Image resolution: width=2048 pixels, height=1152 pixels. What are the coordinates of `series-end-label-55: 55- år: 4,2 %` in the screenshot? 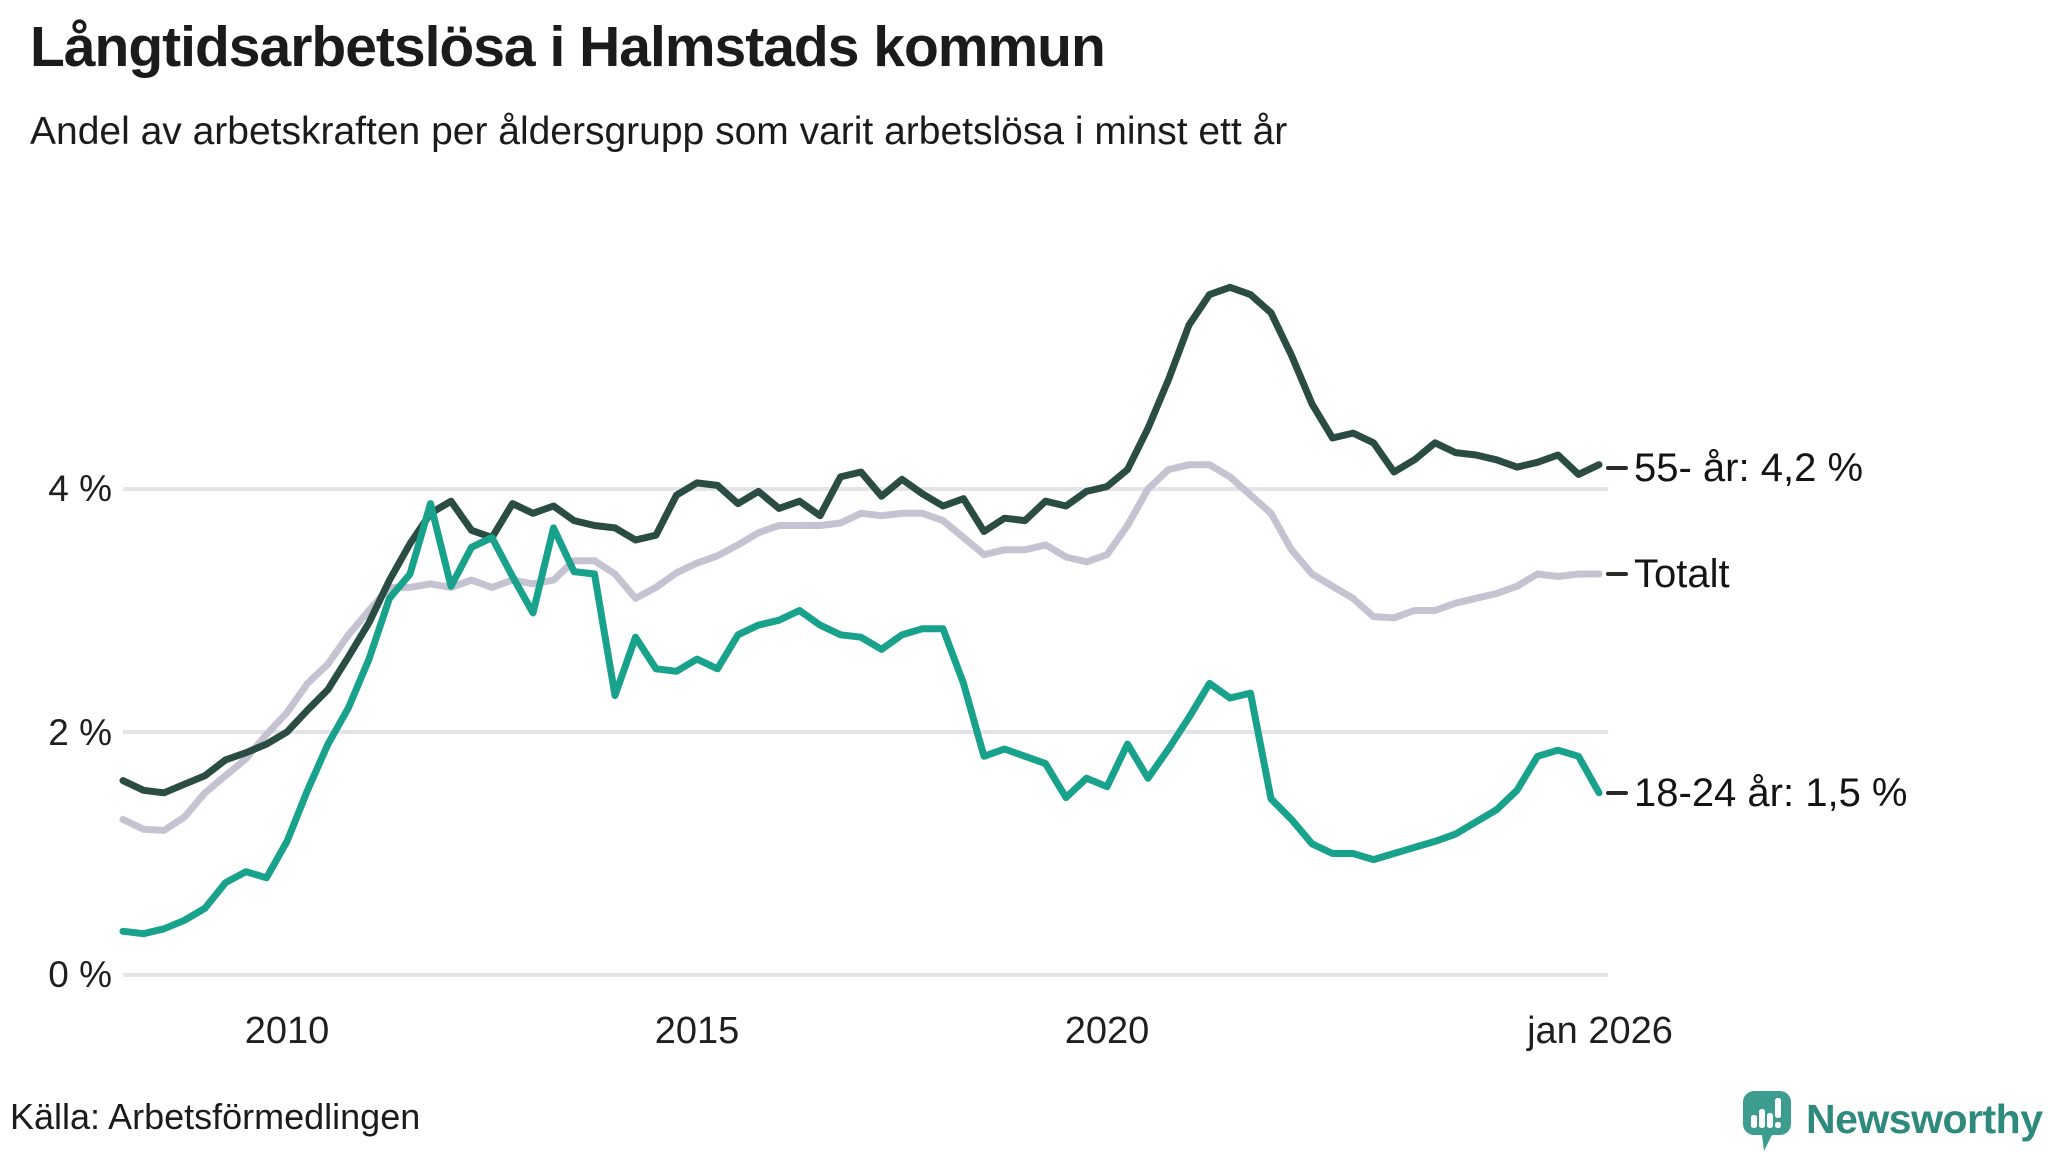 It's located at (1749, 468).